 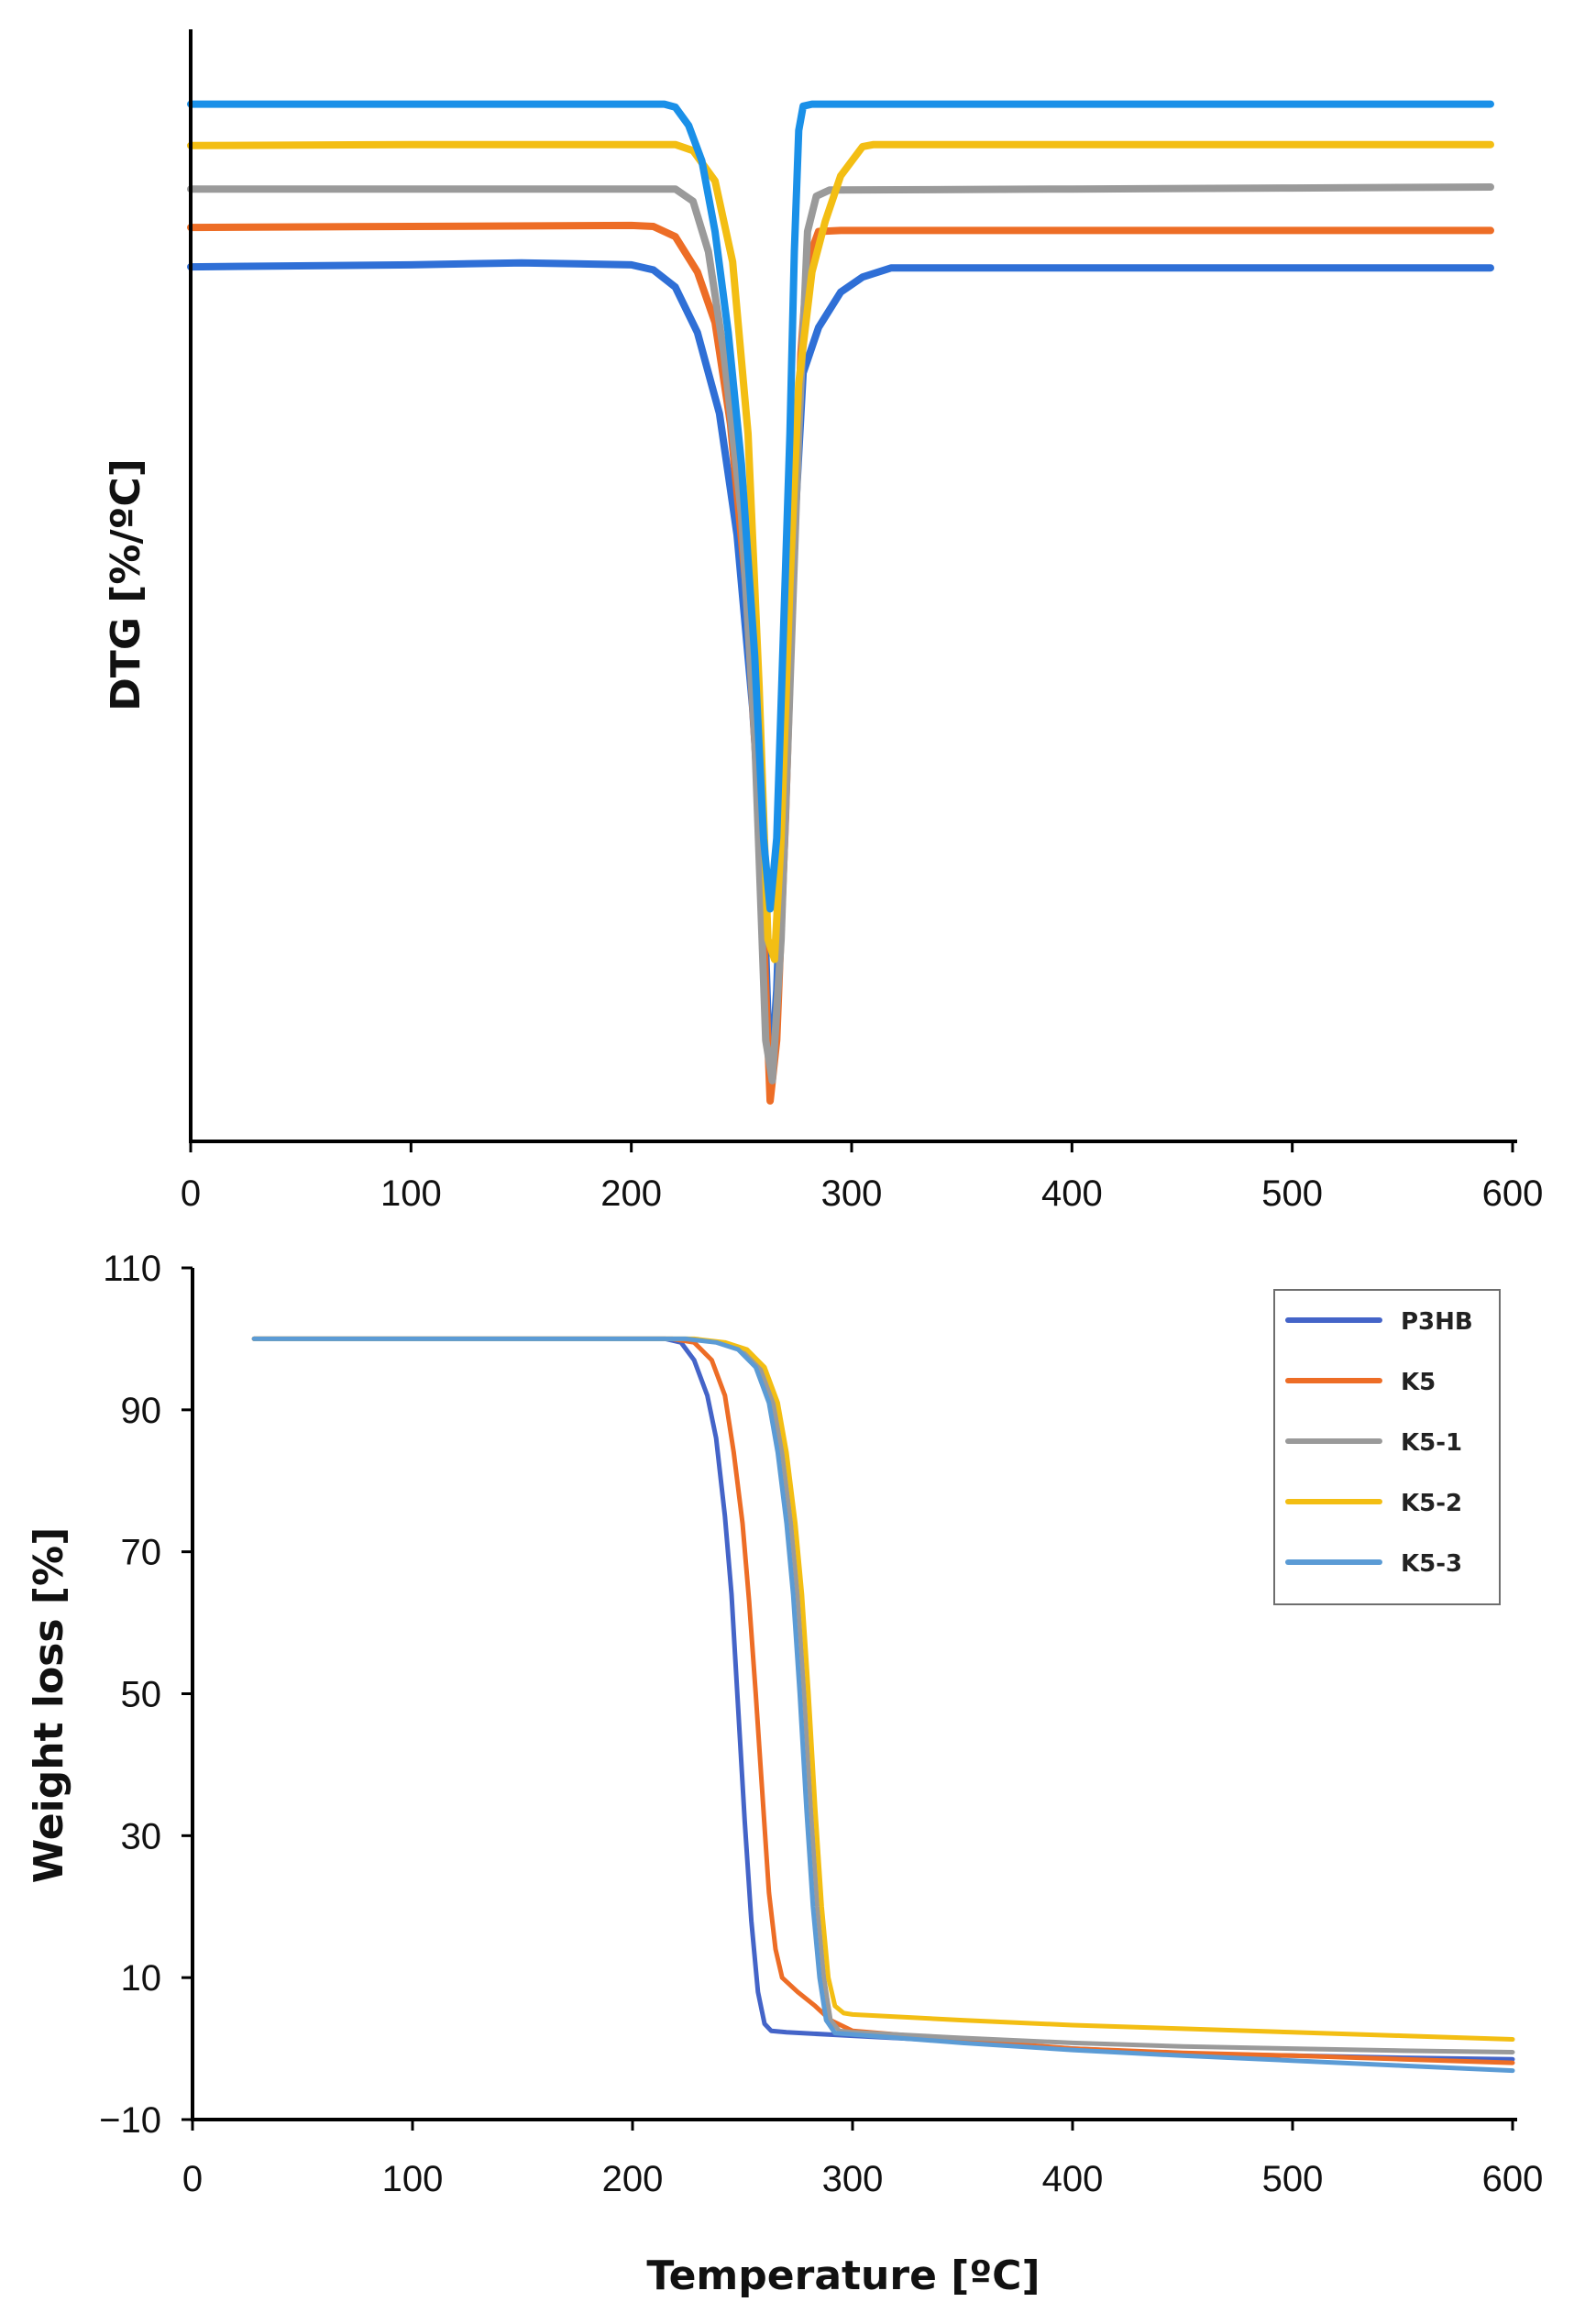 What do you see at coordinates (853, 2179) in the screenshot?
I see `weight-x-tick-label: 300` at bounding box center [853, 2179].